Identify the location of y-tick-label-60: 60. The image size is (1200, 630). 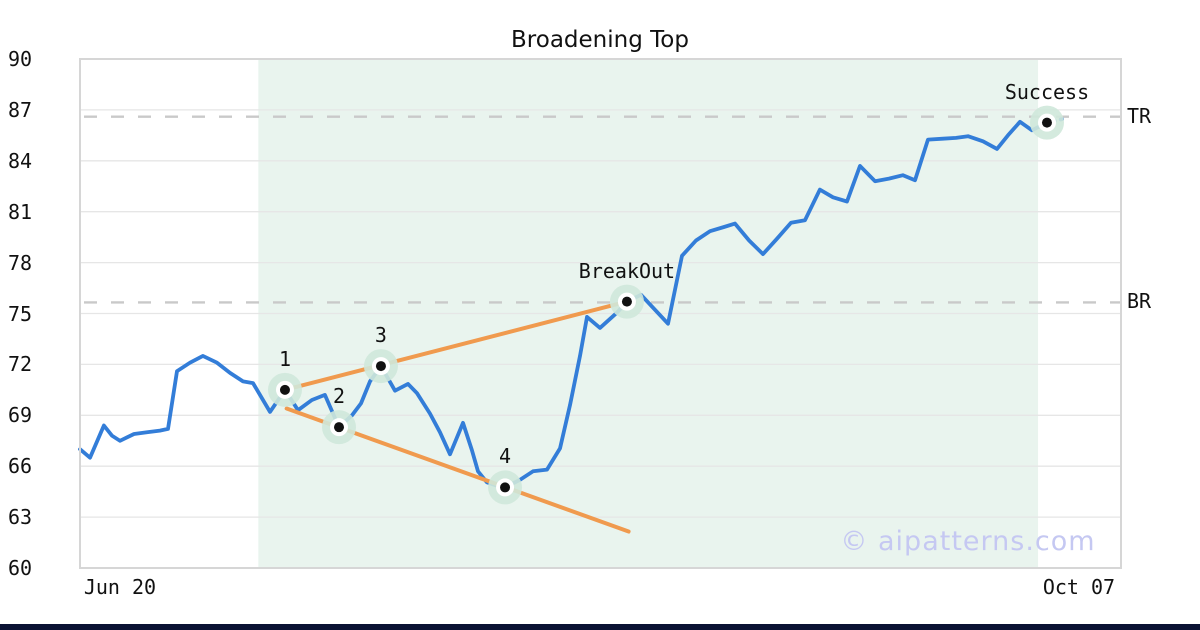
(20, 568).